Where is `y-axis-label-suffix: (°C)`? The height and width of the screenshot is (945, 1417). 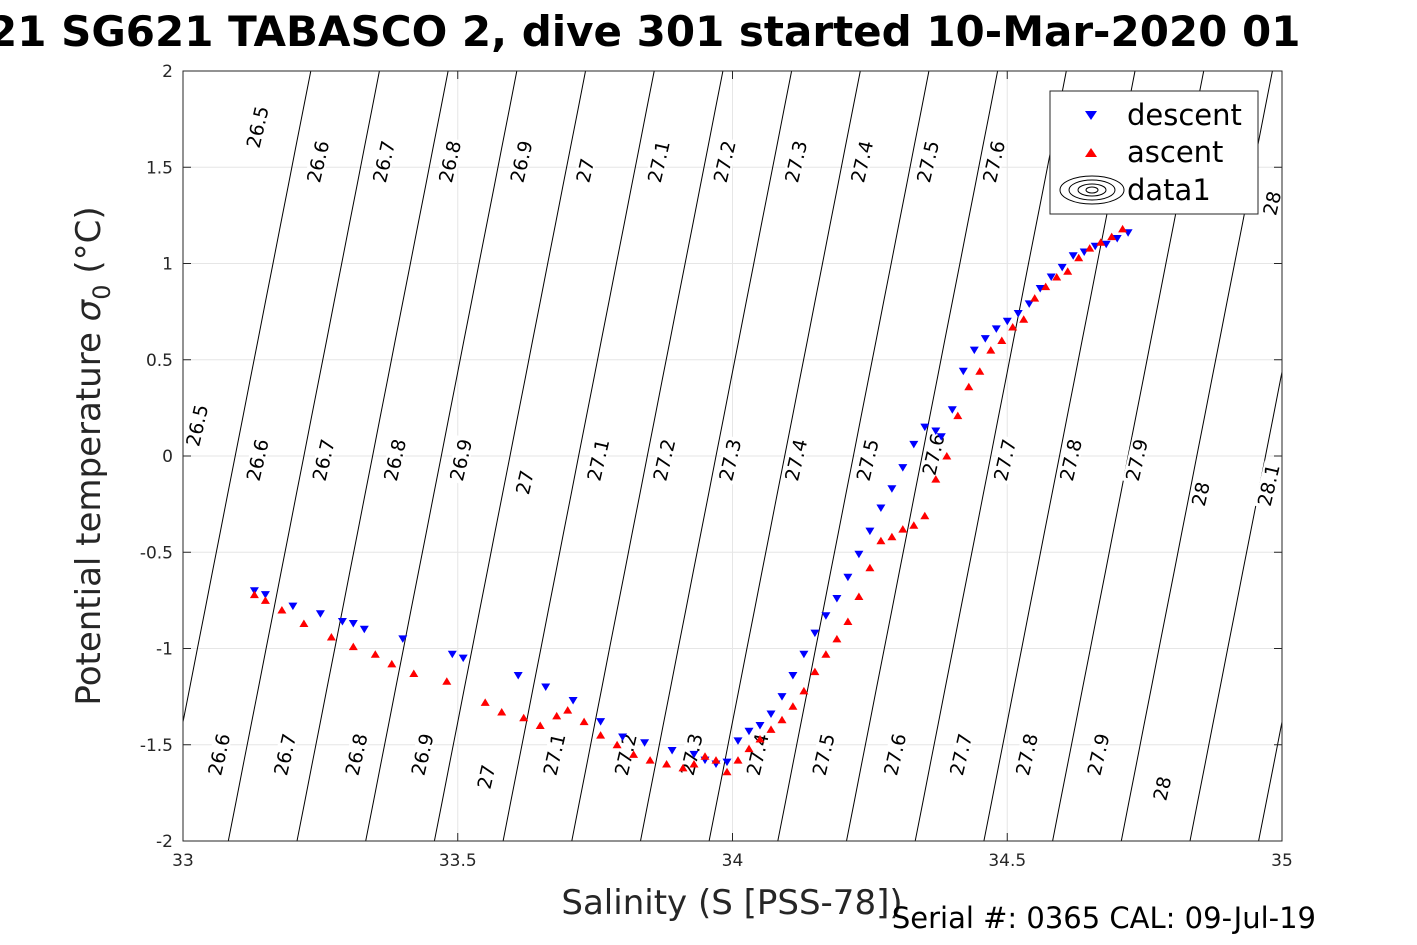
y-axis-label-suffix: (°C) is located at coordinates (89, 245).